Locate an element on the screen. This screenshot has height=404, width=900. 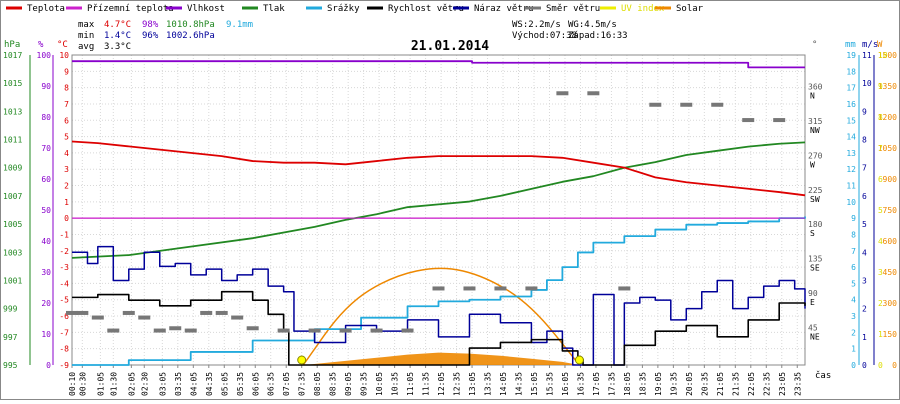
x-tick-label: 00:10 is located at coordinates (72, 384).